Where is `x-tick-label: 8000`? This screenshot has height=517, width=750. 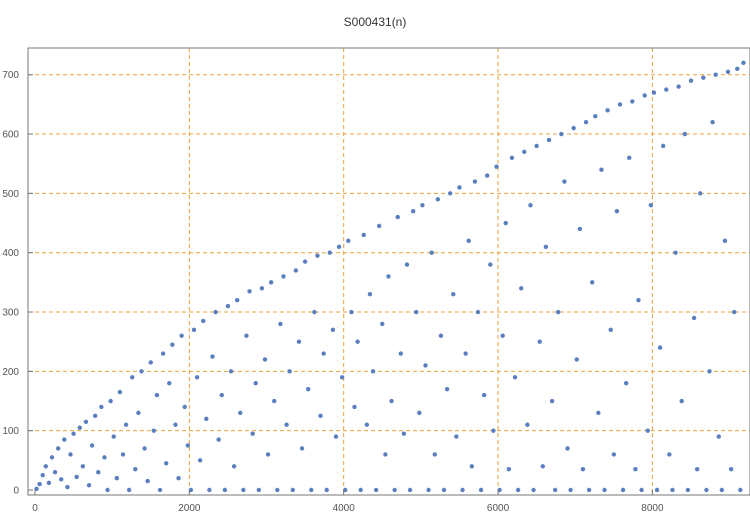 x-tick-label: 8000 is located at coordinates (652, 508).